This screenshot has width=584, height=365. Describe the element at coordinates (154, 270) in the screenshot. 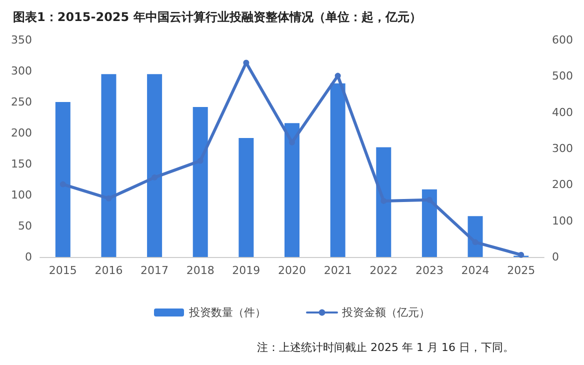

I see `x-tick-label: 2017` at that location.